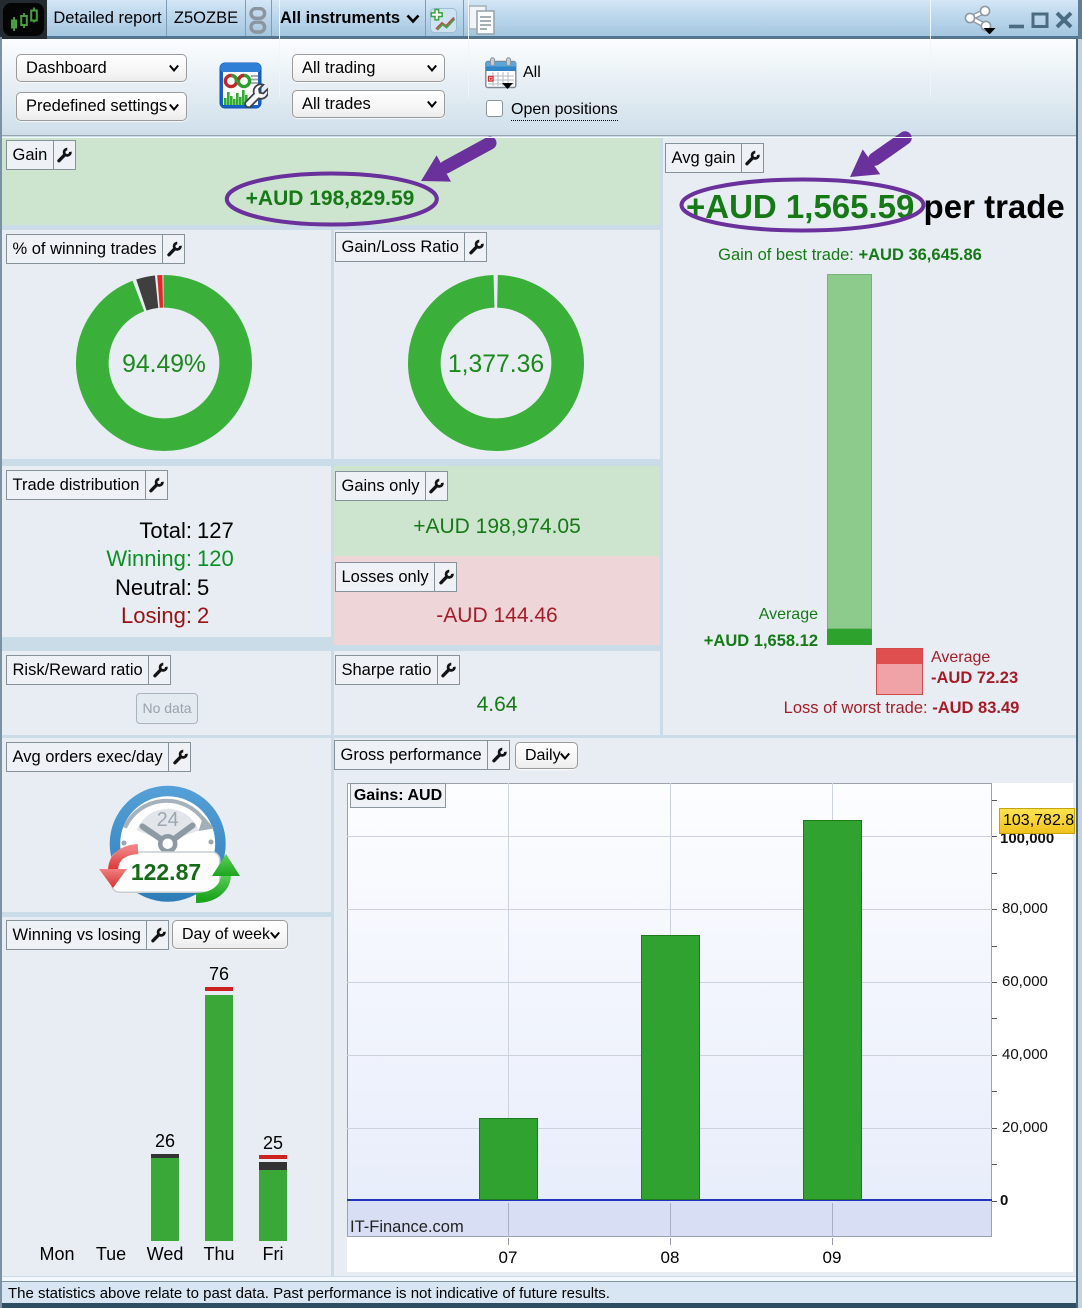 Image resolution: width=1082 pixels, height=1308 pixels. Describe the element at coordinates (496, 364) in the screenshot. I see `svg-text: 1,377.36` at that location.